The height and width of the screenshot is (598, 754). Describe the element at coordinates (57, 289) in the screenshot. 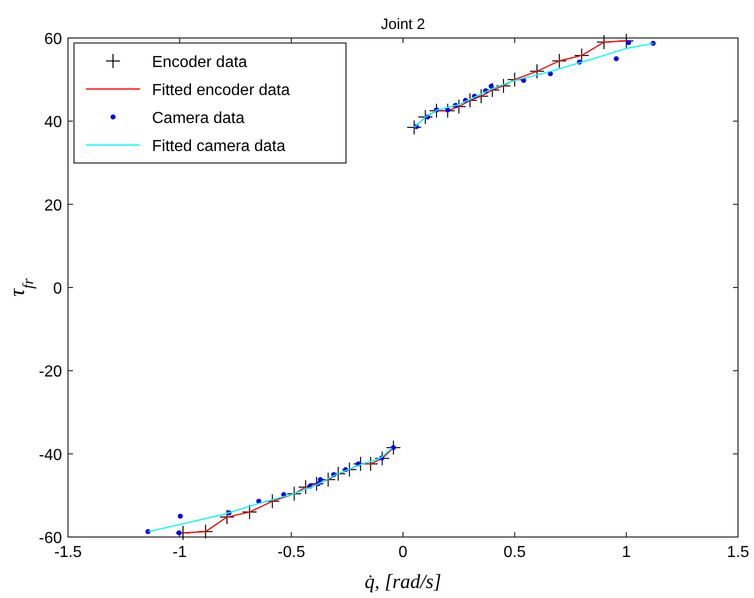

I see `y-tick-label: 0` at that location.